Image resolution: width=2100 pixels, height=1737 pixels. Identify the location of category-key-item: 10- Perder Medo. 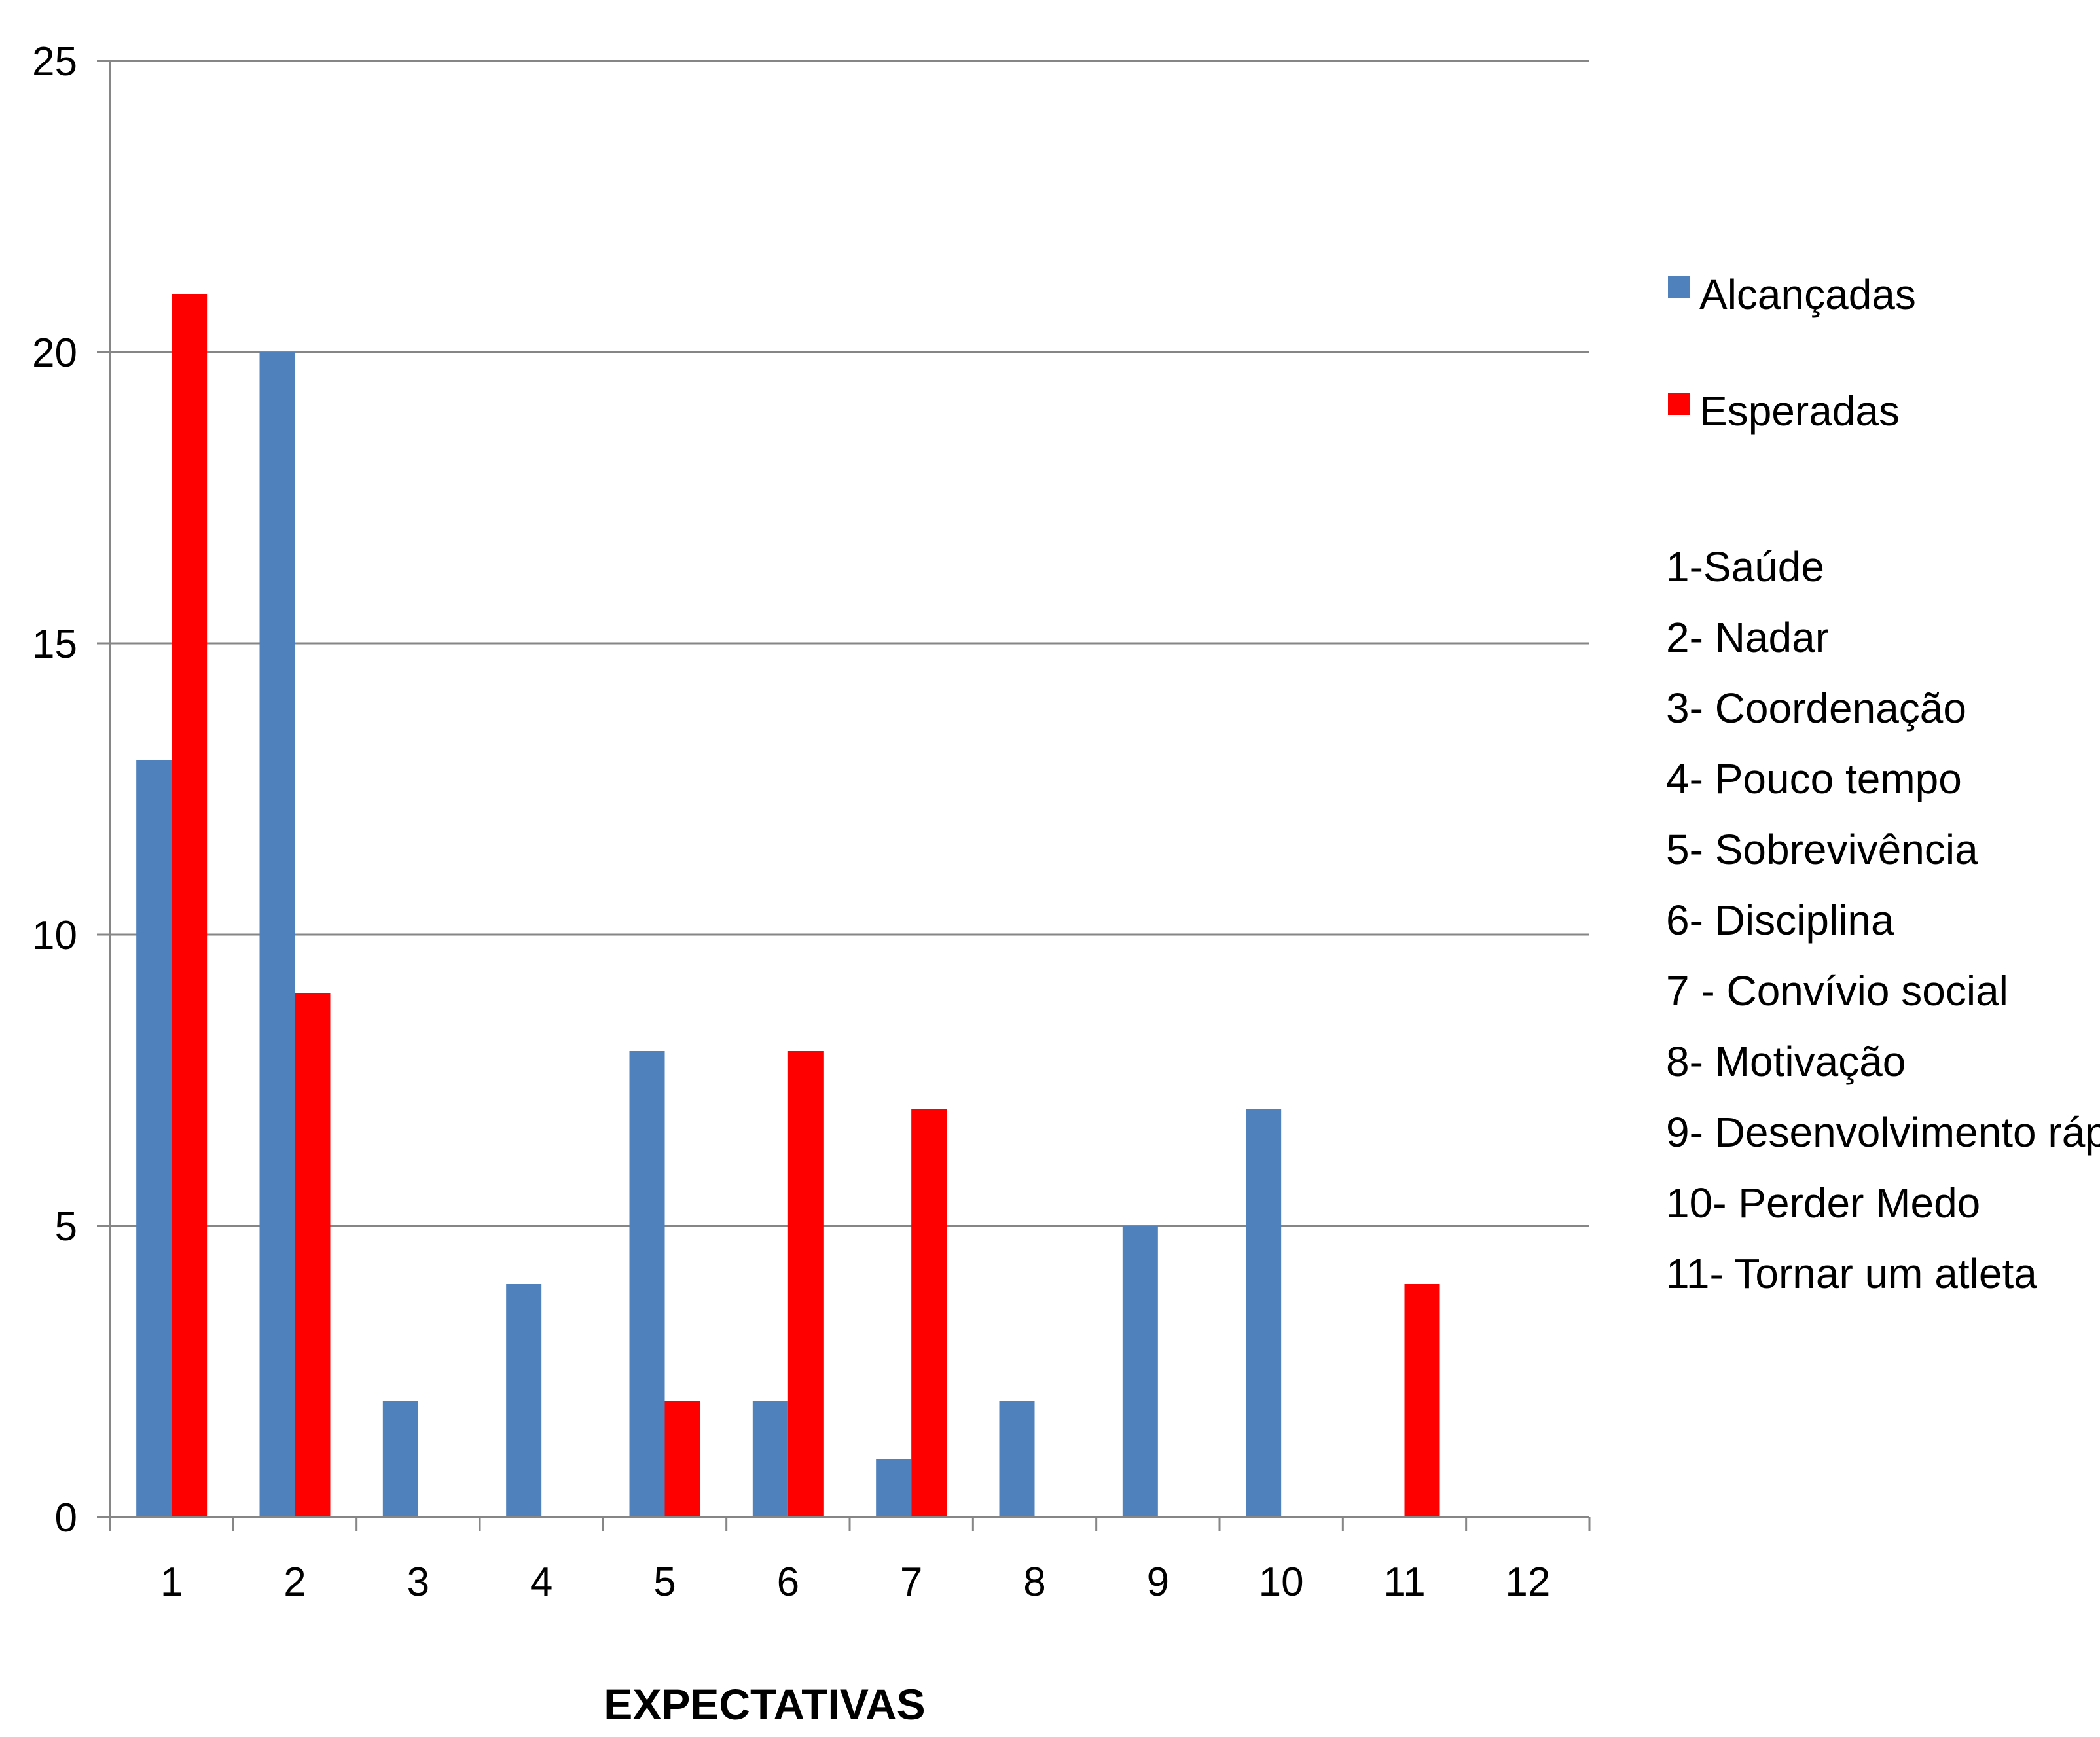
(1823, 1203).